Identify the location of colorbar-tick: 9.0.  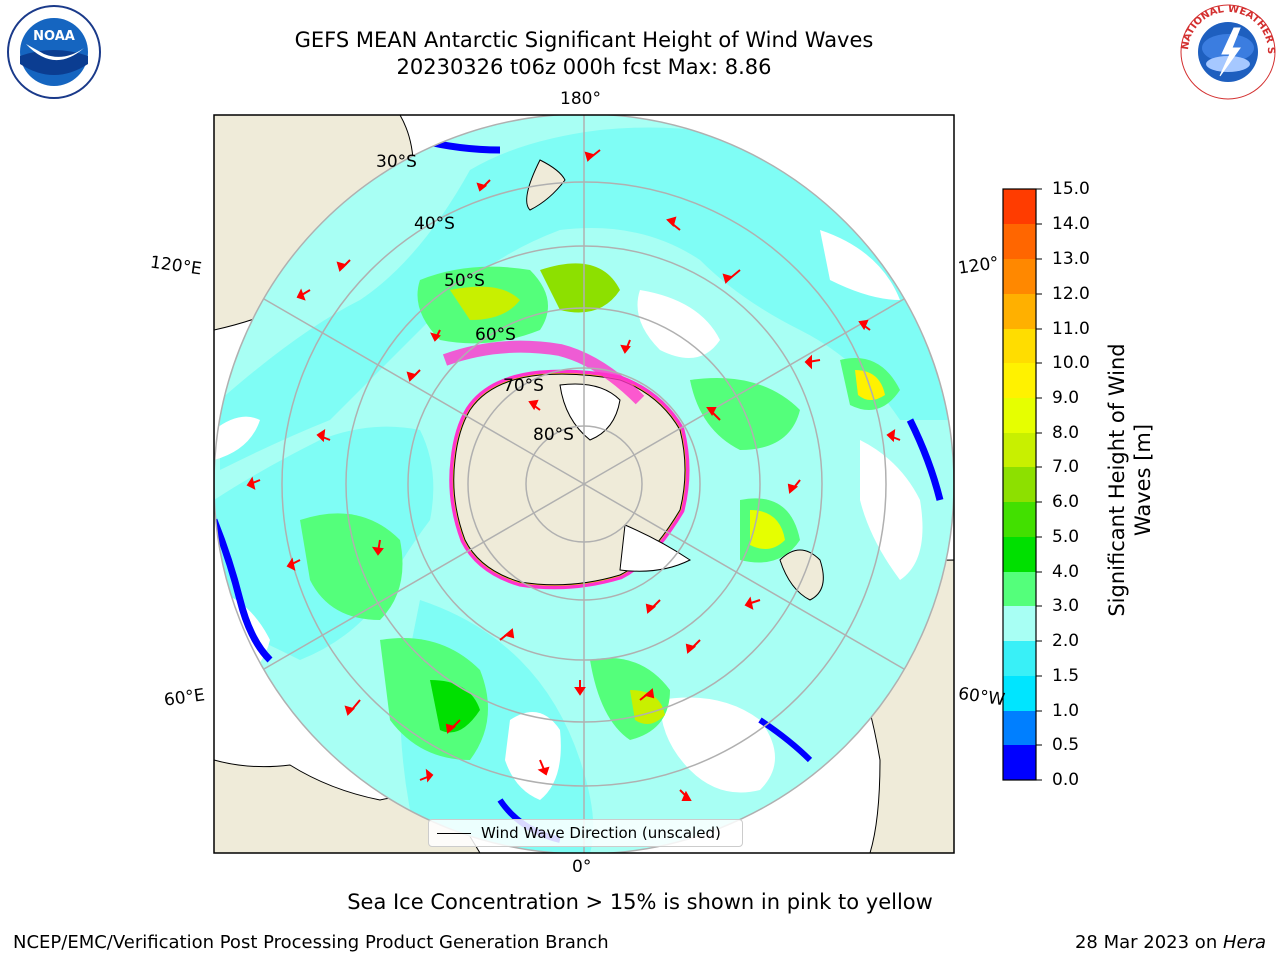
(1066, 398).